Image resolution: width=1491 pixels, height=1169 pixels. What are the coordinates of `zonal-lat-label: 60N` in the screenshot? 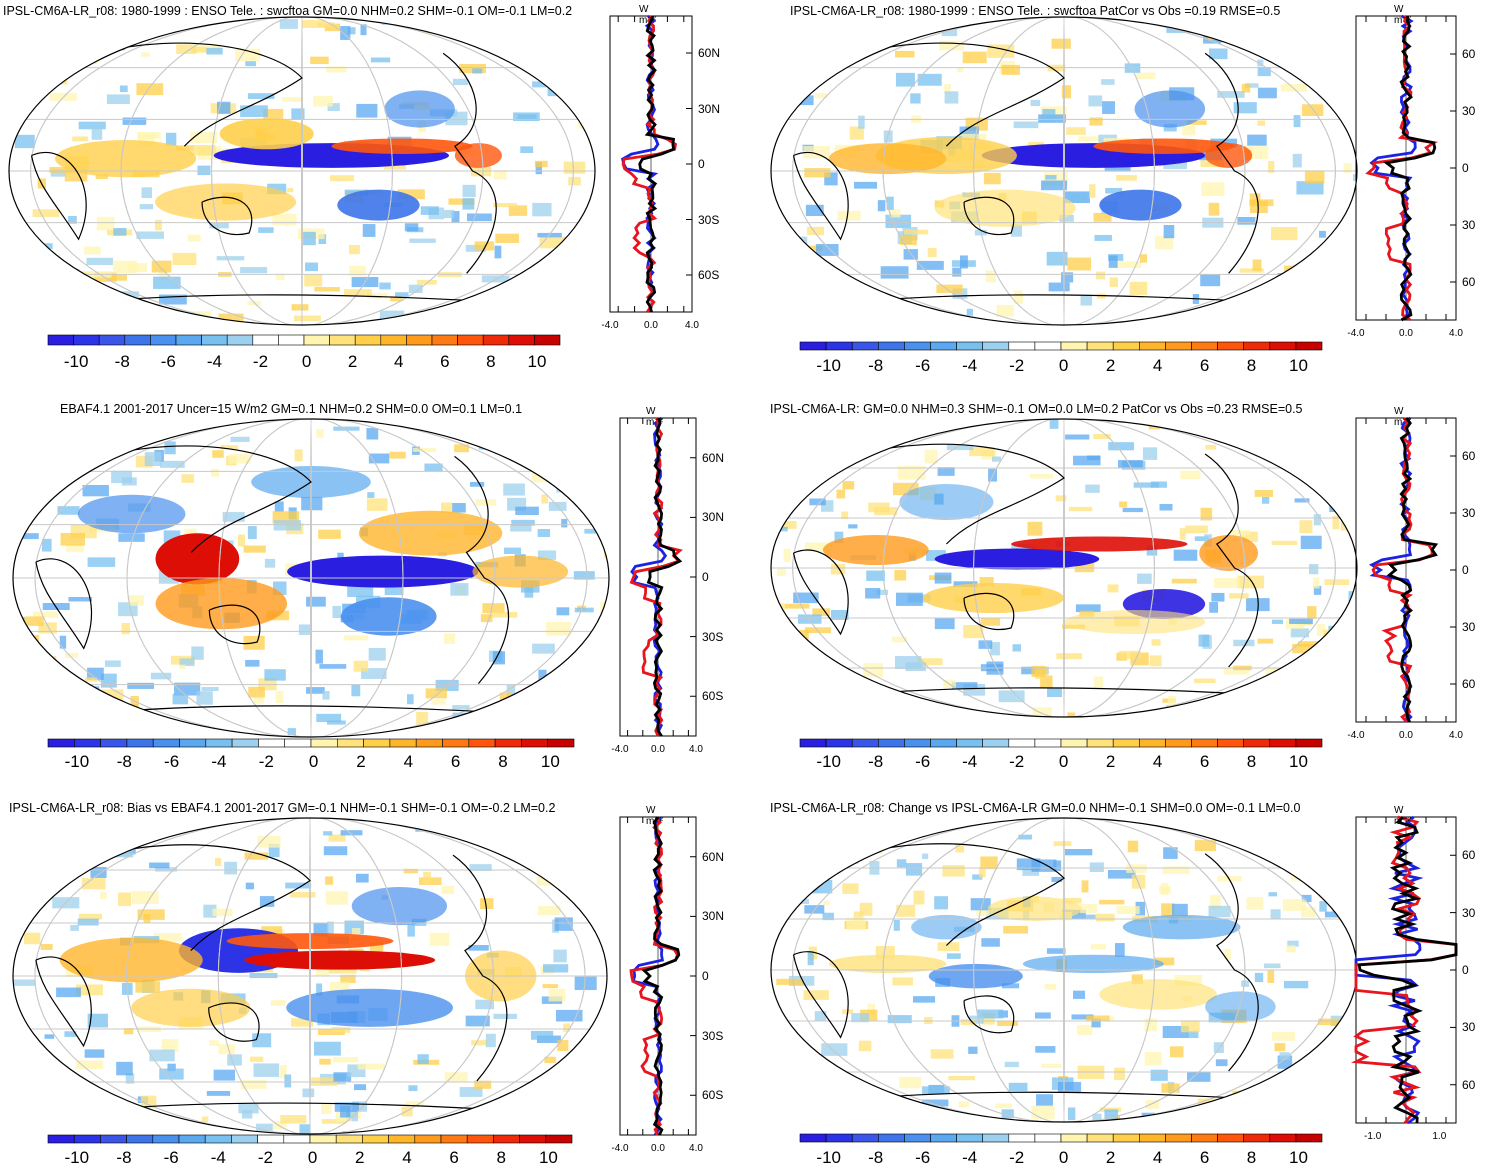 It's located at (709, 53).